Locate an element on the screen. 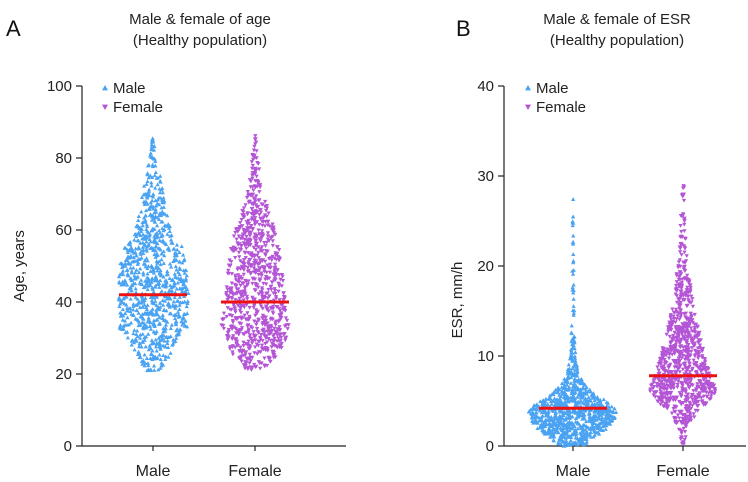 The width and height of the screenshot is (748, 482). y-tick-label: 40 is located at coordinates (485, 86).